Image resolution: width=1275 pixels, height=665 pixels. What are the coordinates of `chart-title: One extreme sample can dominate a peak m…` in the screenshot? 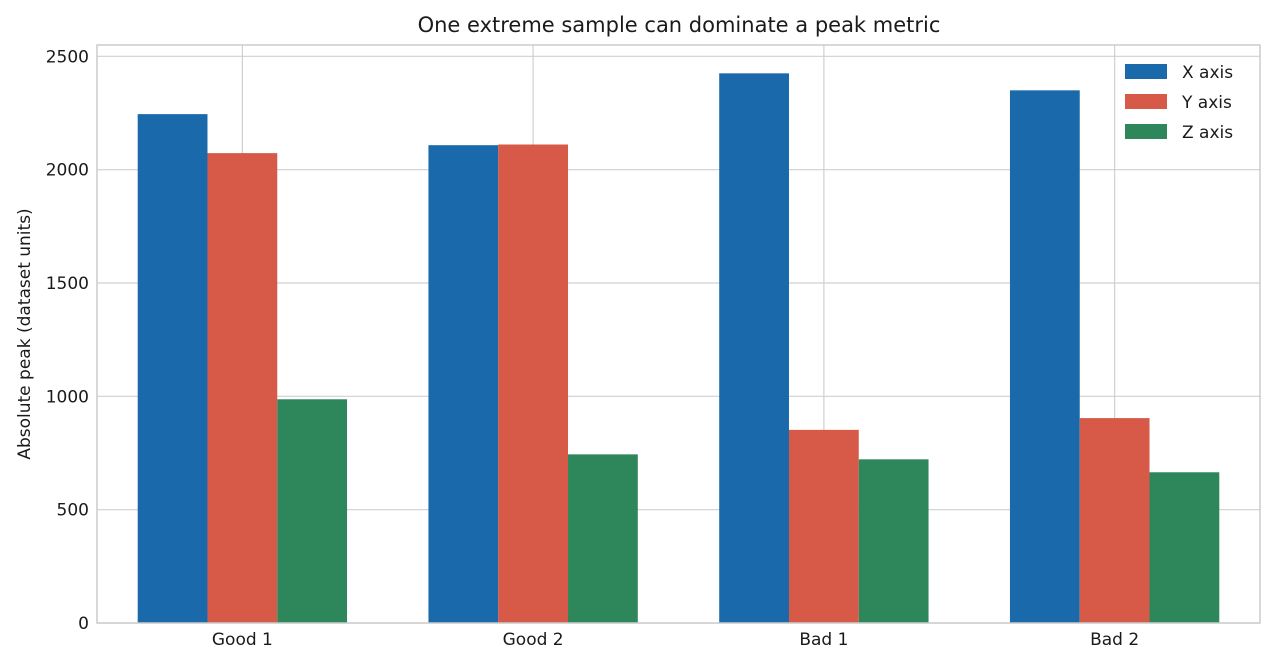 It's located at (679, 25).